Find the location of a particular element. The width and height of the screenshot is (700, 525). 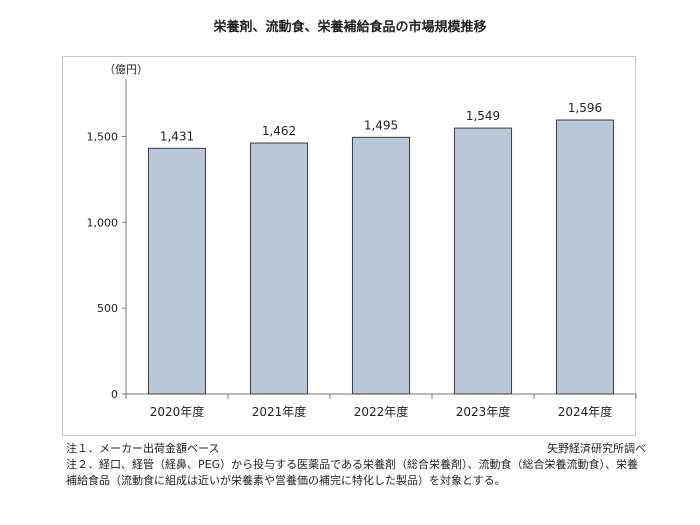

bar-value-label: 1,431 is located at coordinates (177, 136).